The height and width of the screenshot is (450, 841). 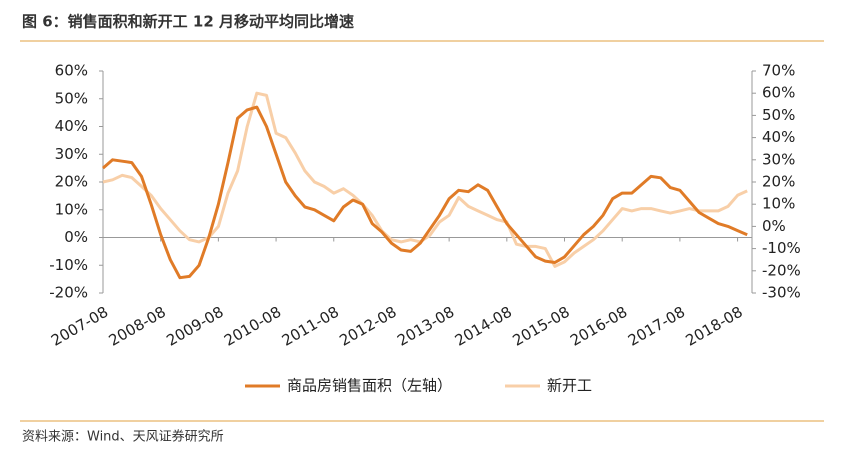 I want to click on y2-tick-label: 10%, so click(x=778, y=204).